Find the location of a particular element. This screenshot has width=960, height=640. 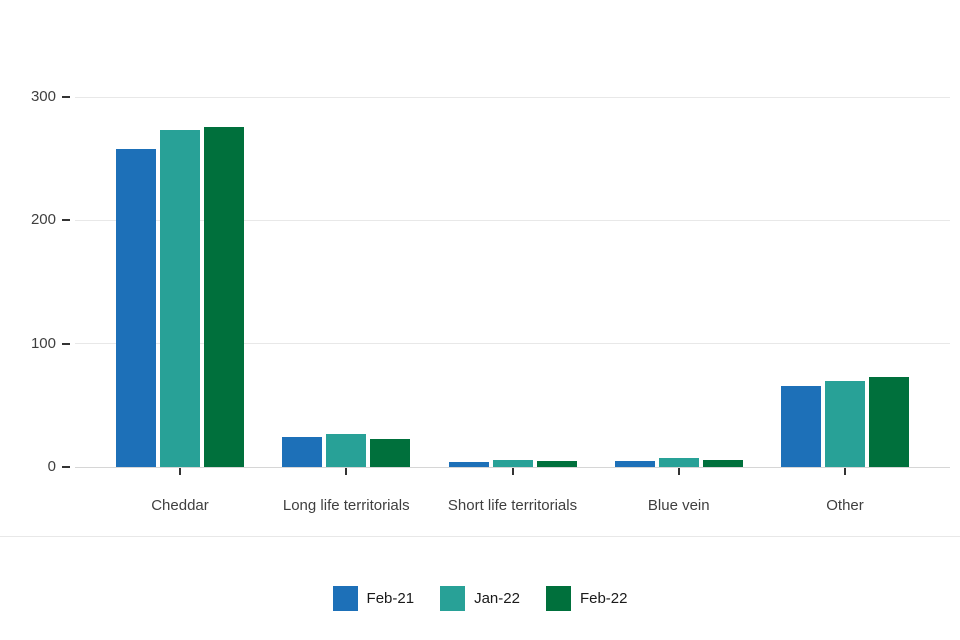

y-axis-label: 300 is located at coordinates (43, 96).